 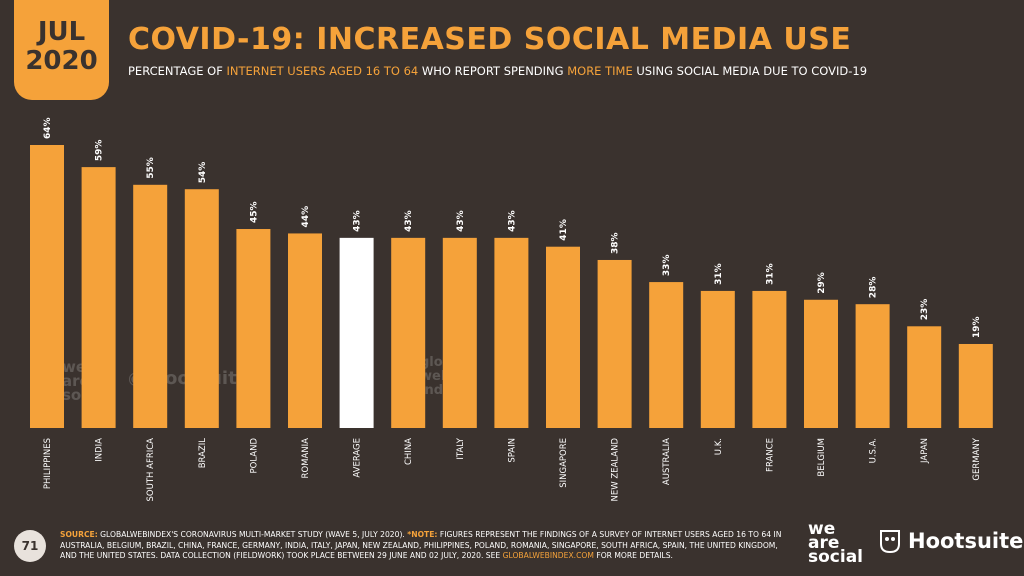 What do you see at coordinates (74, 367) in the screenshot?
I see `watermark-line: we` at bounding box center [74, 367].